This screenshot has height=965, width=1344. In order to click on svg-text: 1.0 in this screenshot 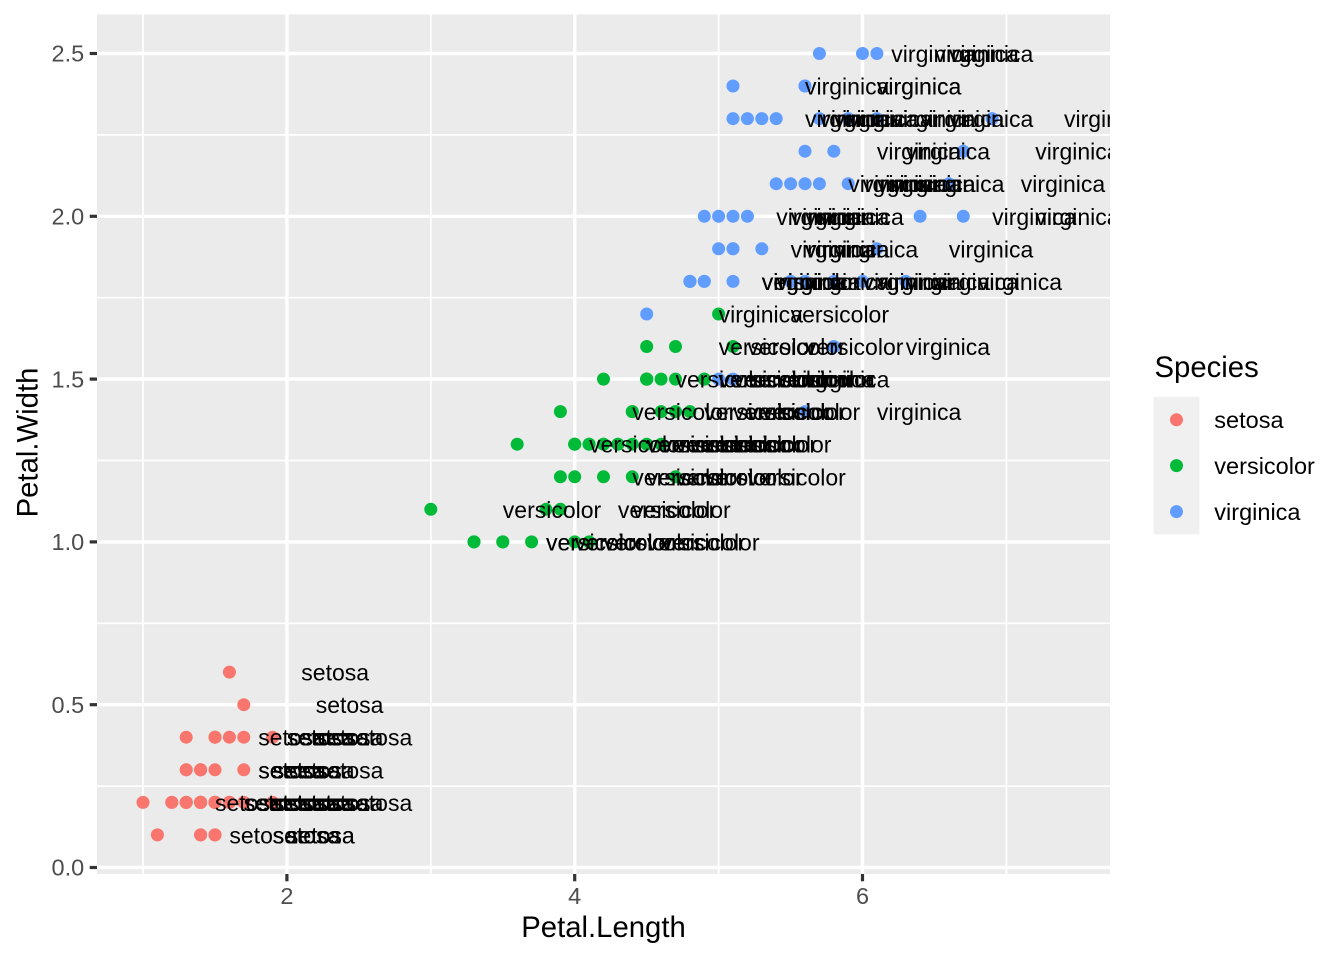, I will do `click(68, 542)`.